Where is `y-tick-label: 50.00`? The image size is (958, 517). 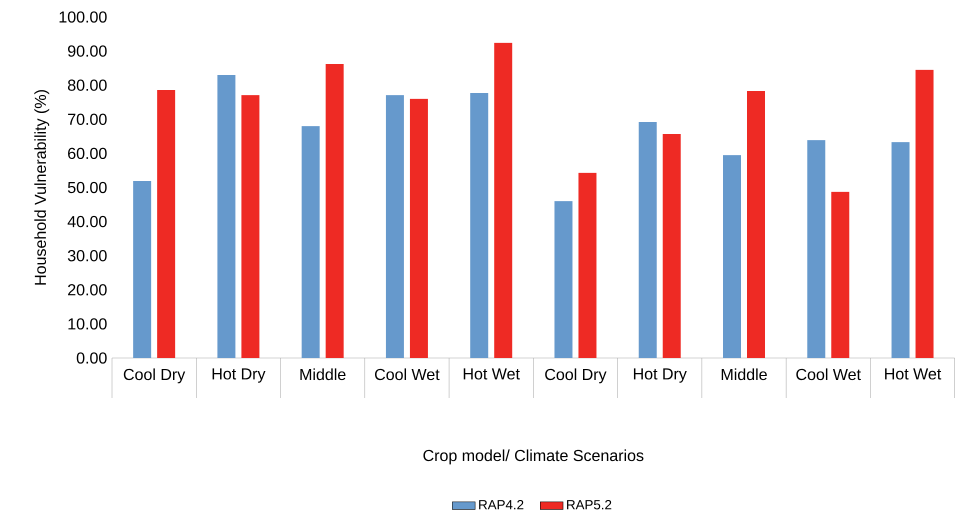
y-tick-label: 50.00 is located at coordinates (87, 188).